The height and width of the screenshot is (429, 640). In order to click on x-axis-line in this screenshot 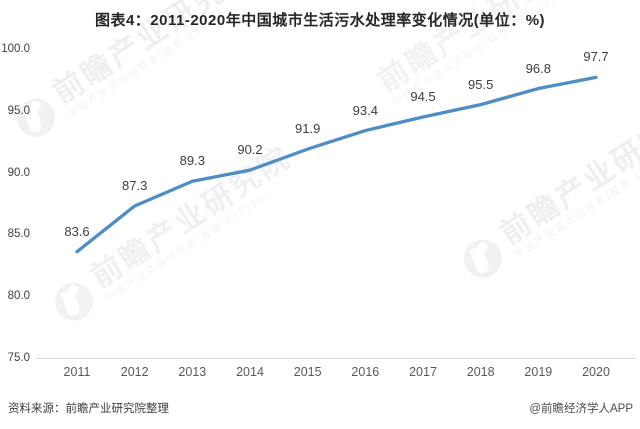, I will do `click(336, 358)`.